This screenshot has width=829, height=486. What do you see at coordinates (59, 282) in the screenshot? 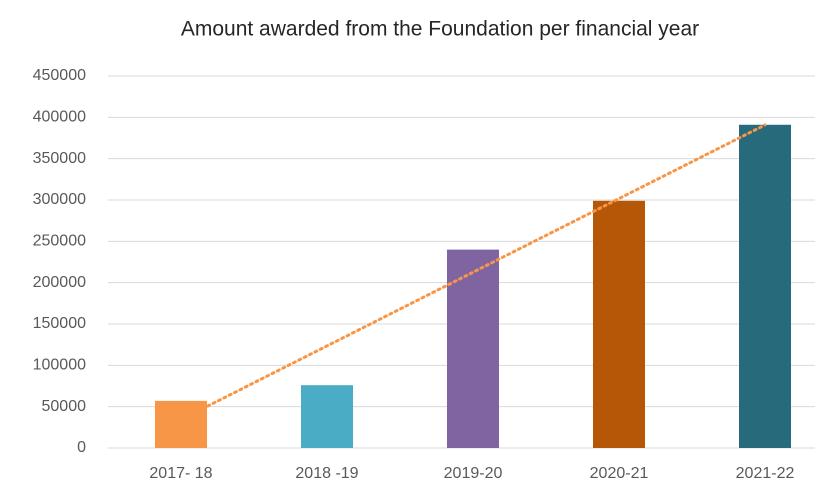
I see `y-tick-label: 200000` at bounding box center [59, 282].